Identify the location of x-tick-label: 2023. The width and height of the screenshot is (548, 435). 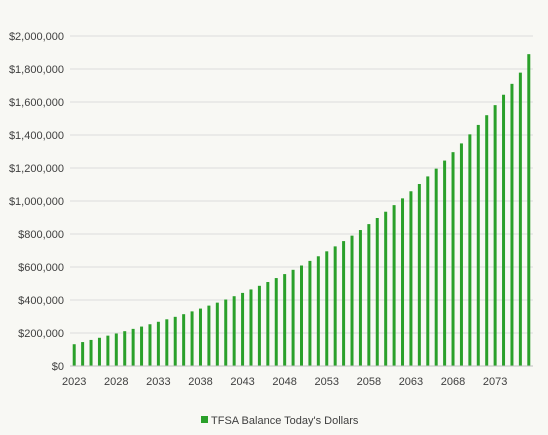
(74, 382).